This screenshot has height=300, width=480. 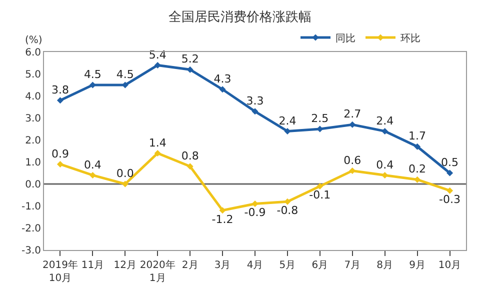 I want to click on y-tick-label: -3.0, so click(x=31, y=251).